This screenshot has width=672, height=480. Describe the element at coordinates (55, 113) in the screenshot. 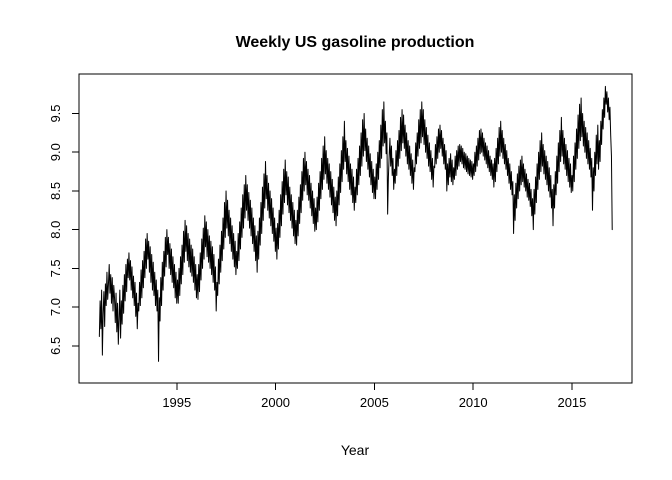

I see `y-tick-label: 9.5` at that location.